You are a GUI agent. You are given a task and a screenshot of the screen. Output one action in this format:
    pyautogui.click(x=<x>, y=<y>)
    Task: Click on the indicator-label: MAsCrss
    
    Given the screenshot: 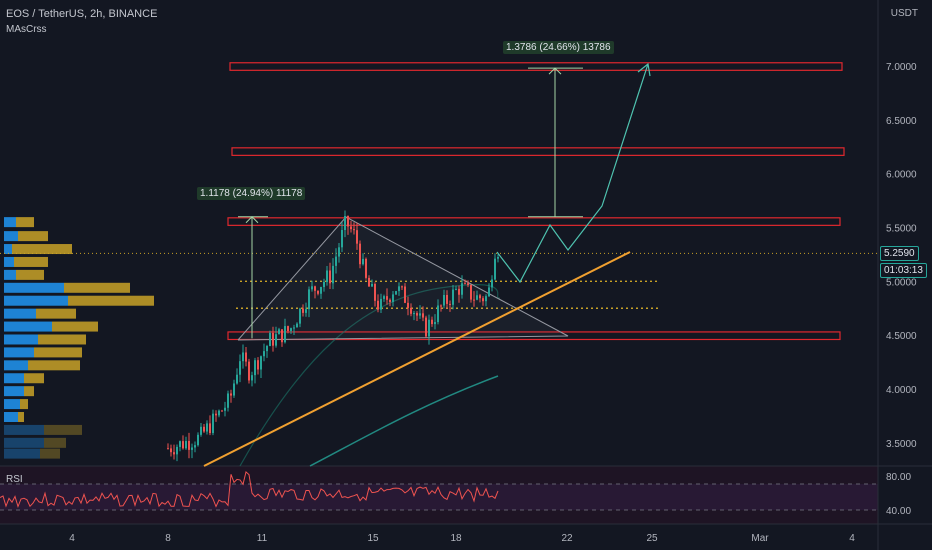 What is the action you would take?
    pyautogui.click(x=26, y=29)
    